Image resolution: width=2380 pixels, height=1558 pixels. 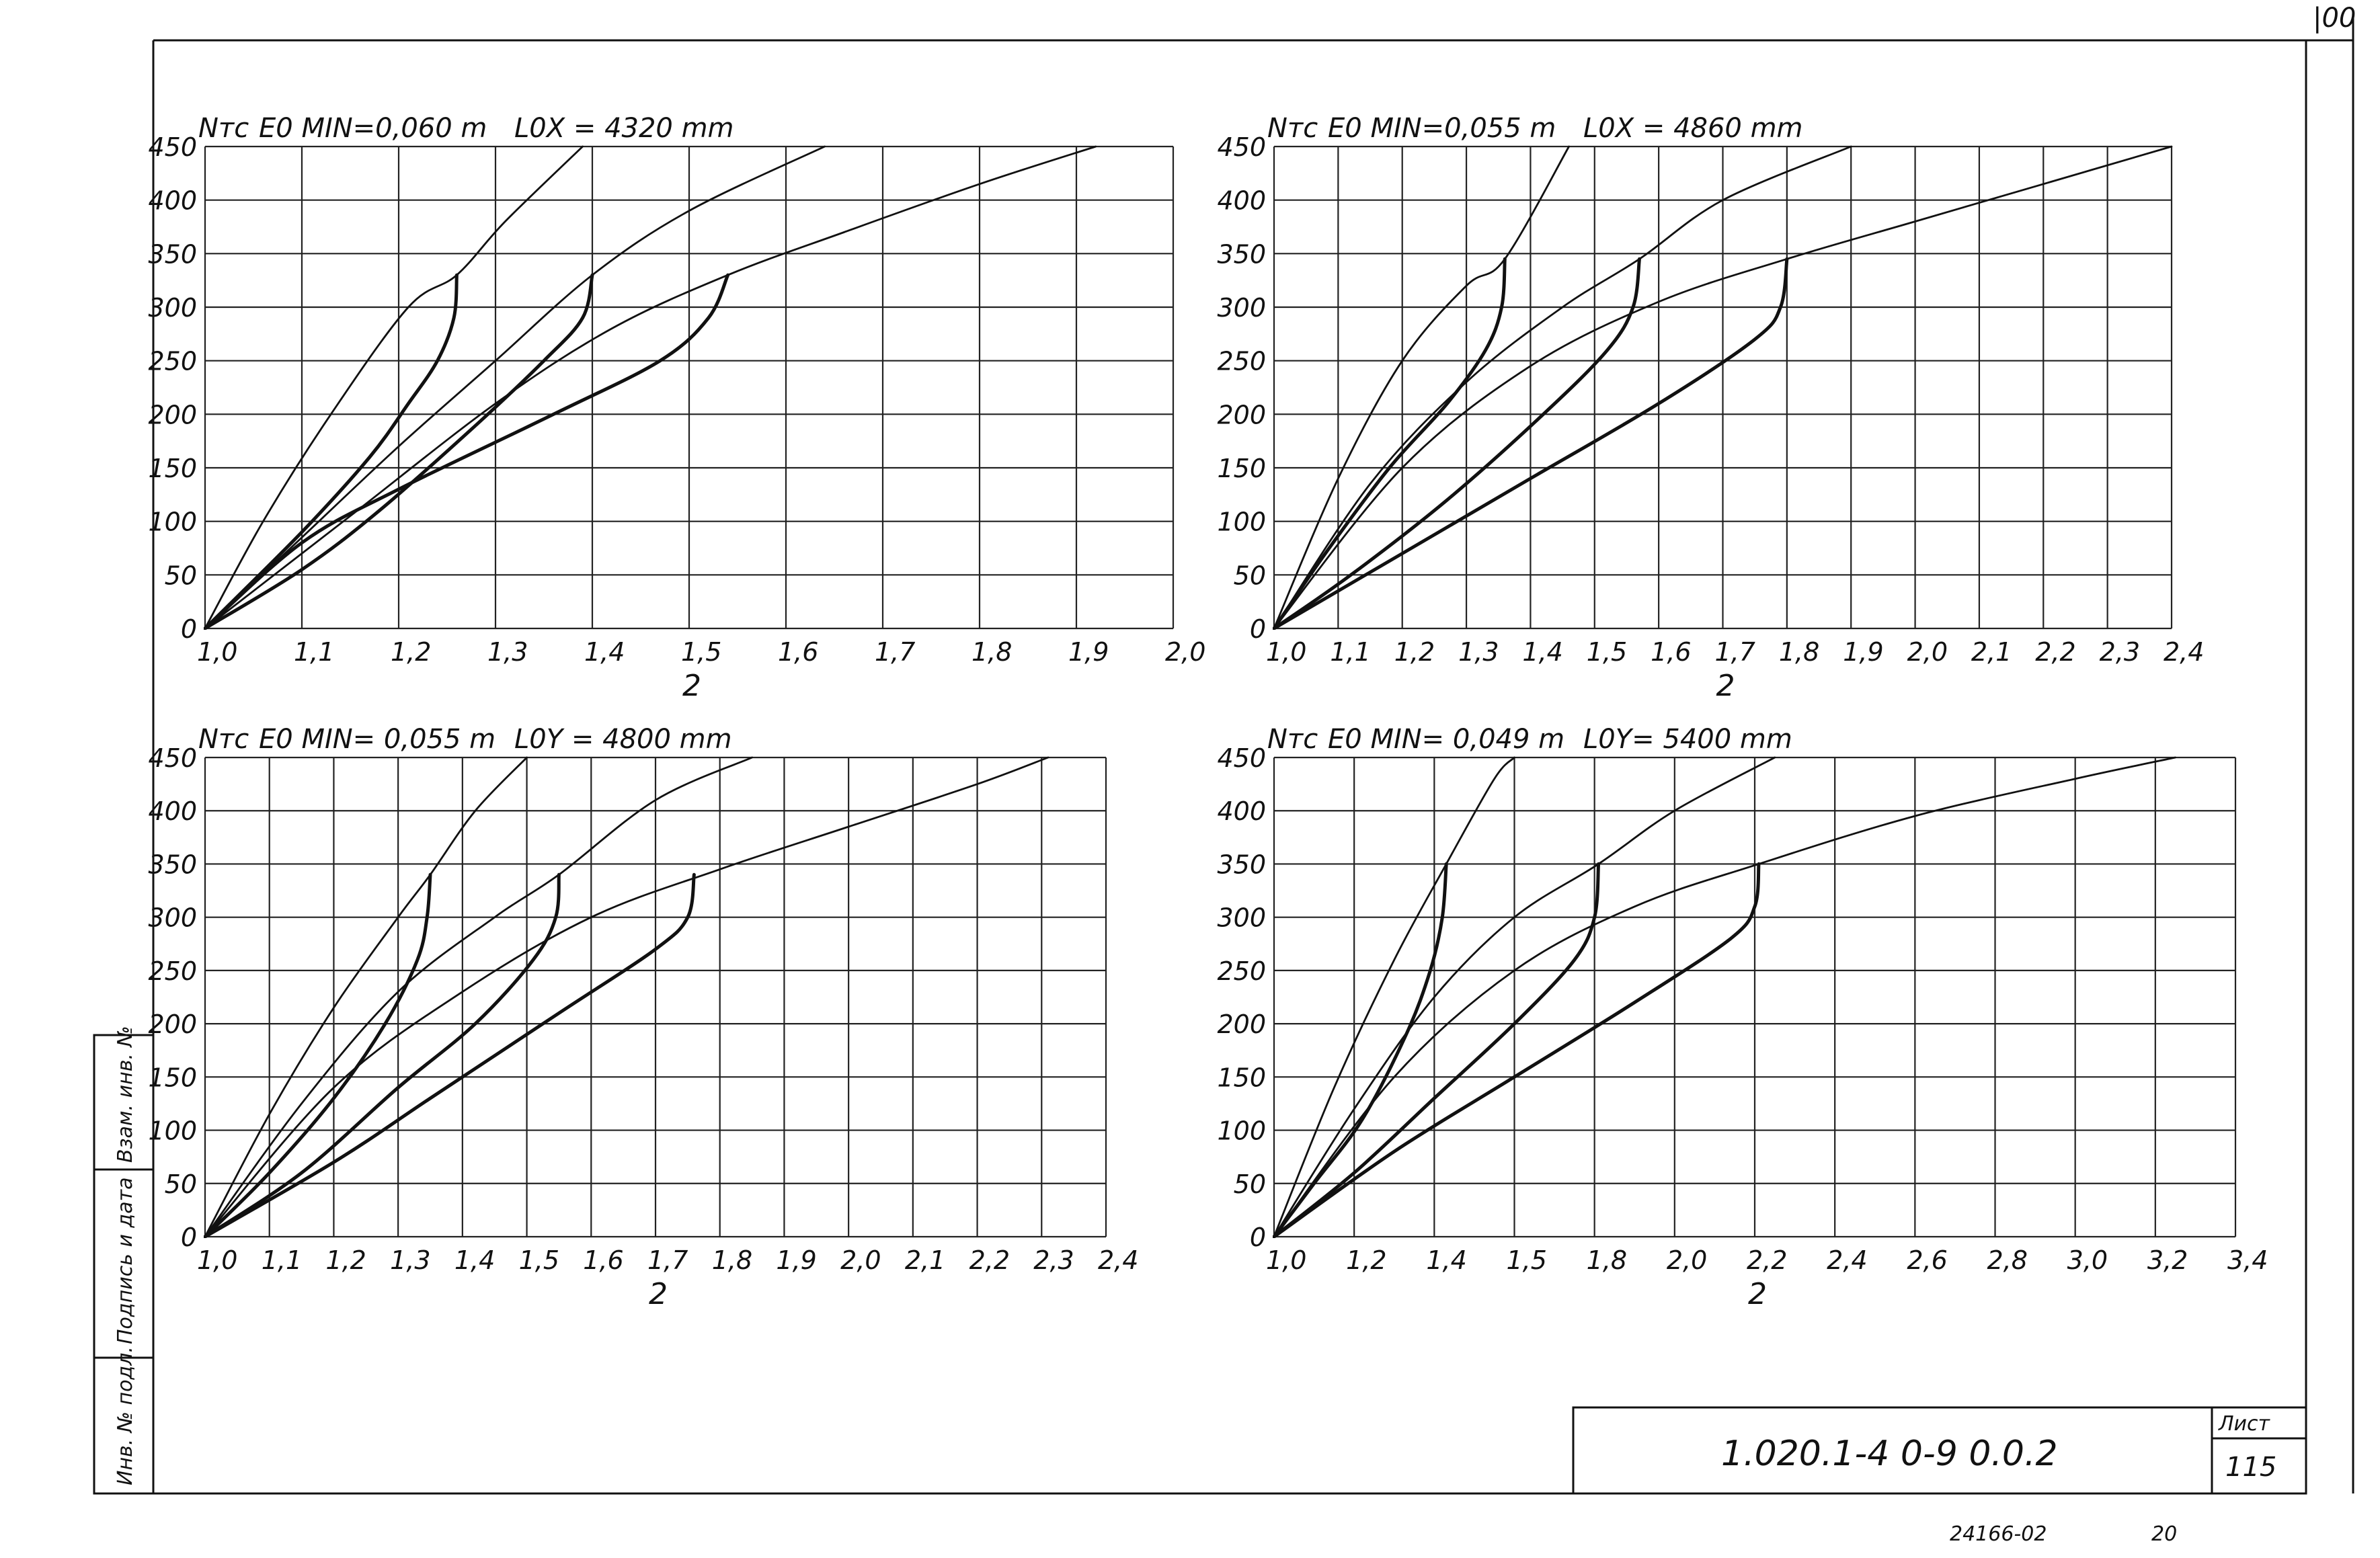 What do you see at coordinates (2087, 1260) in the screenshot?
I see `x-tick-label: 3,0` at bounding box center [2087, 1260].